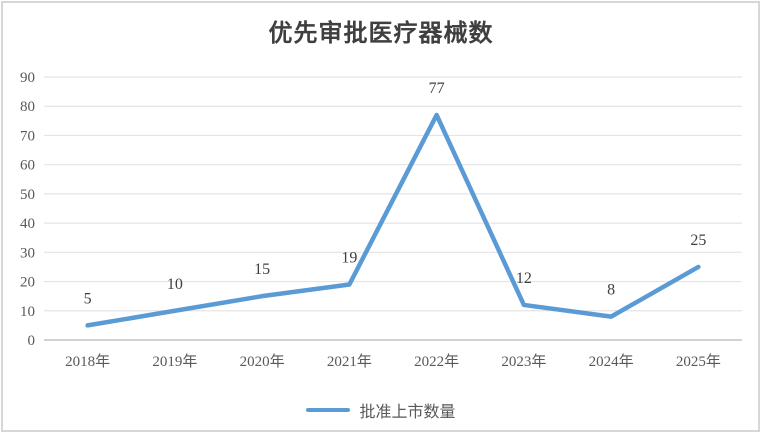  What do you see at coordinates (437, 88) in the screenshot?
I see `data-label: 77` at bounding box center [437, 88].